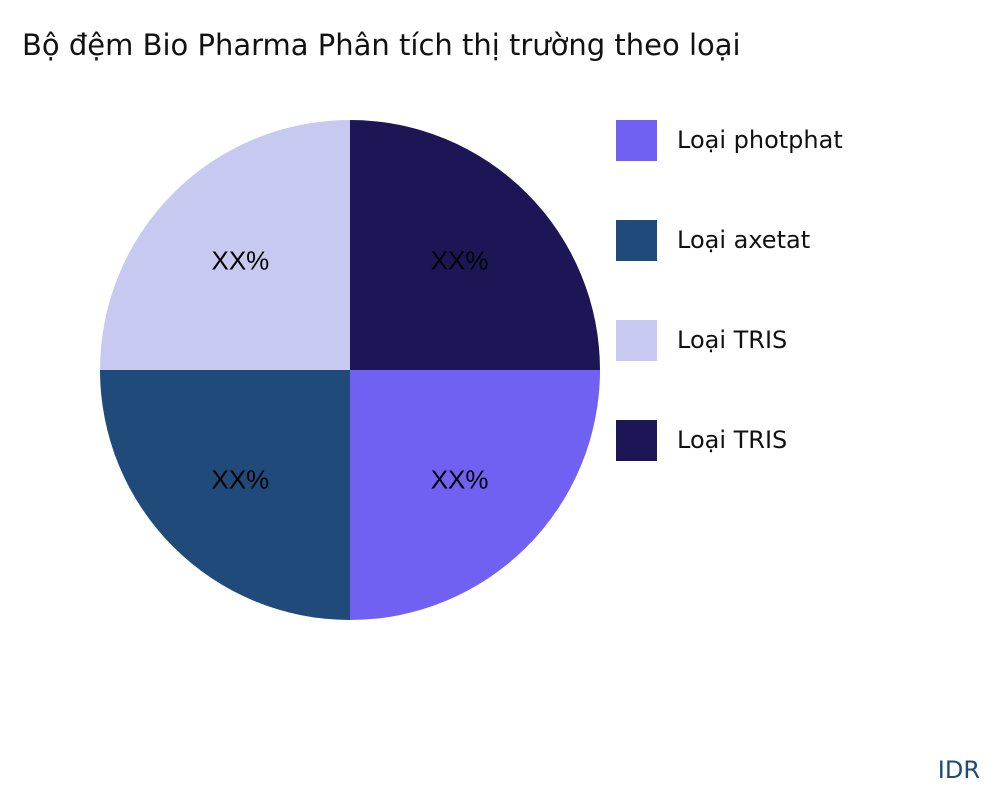 Image resolution: width=1000 pixels, height=800 pixels. I want to click on legend-item: Loại photphat, so click(729, 140).